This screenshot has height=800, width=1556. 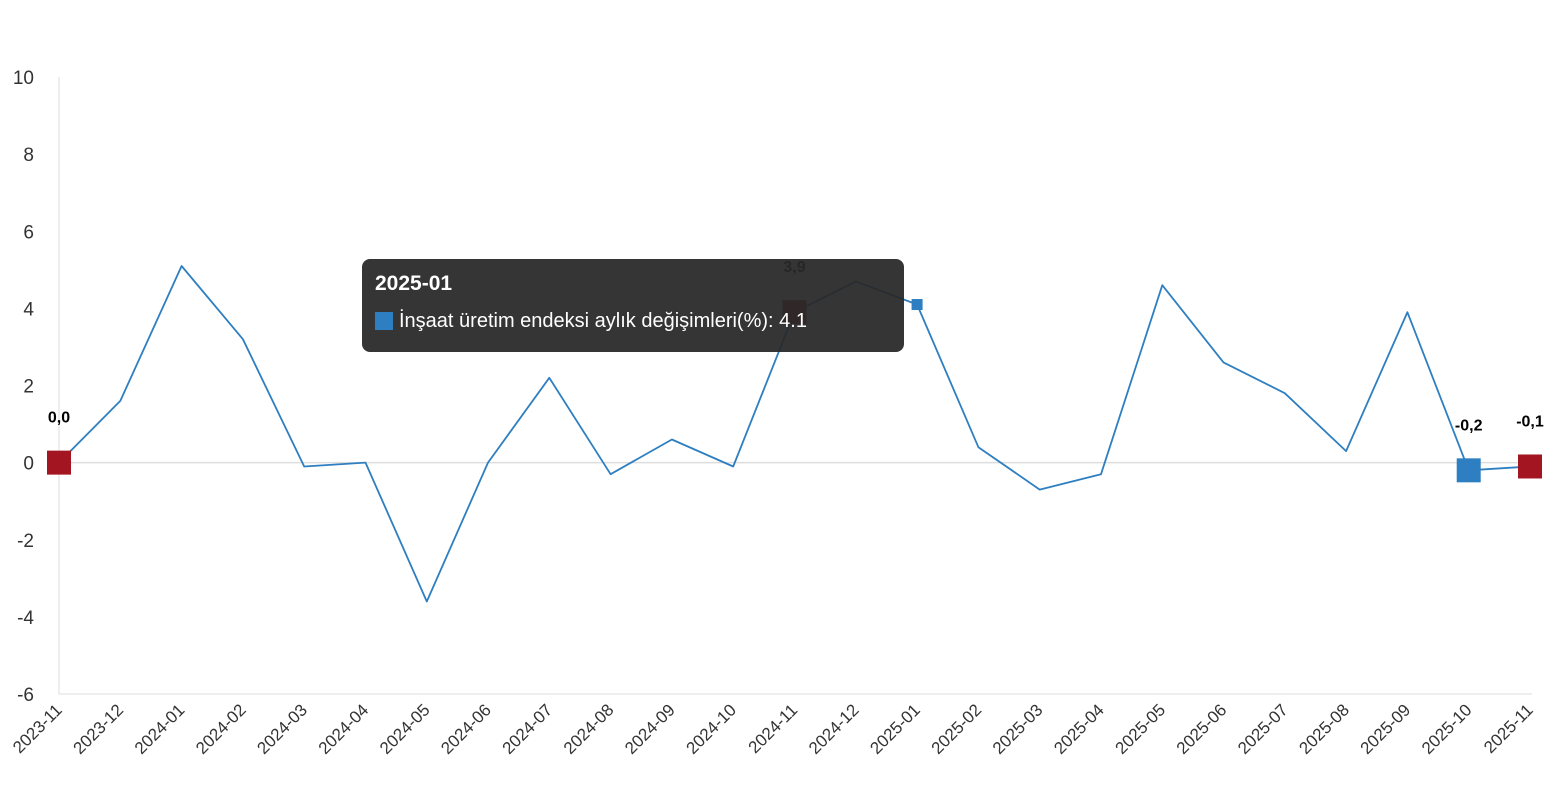 What do you see at coordinates (1018, 729) in the screenshot?
I see `x-tick-label: 2025-03` at bounding box center [1018, 729].